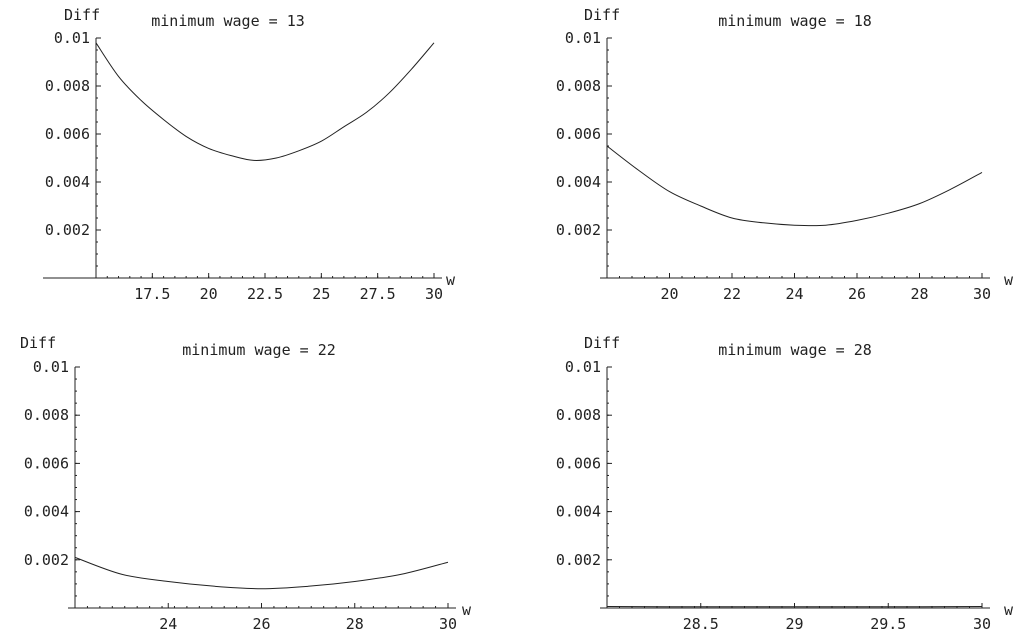  I want to click on plot-title: minimum wage = 18, so click(795, 21).